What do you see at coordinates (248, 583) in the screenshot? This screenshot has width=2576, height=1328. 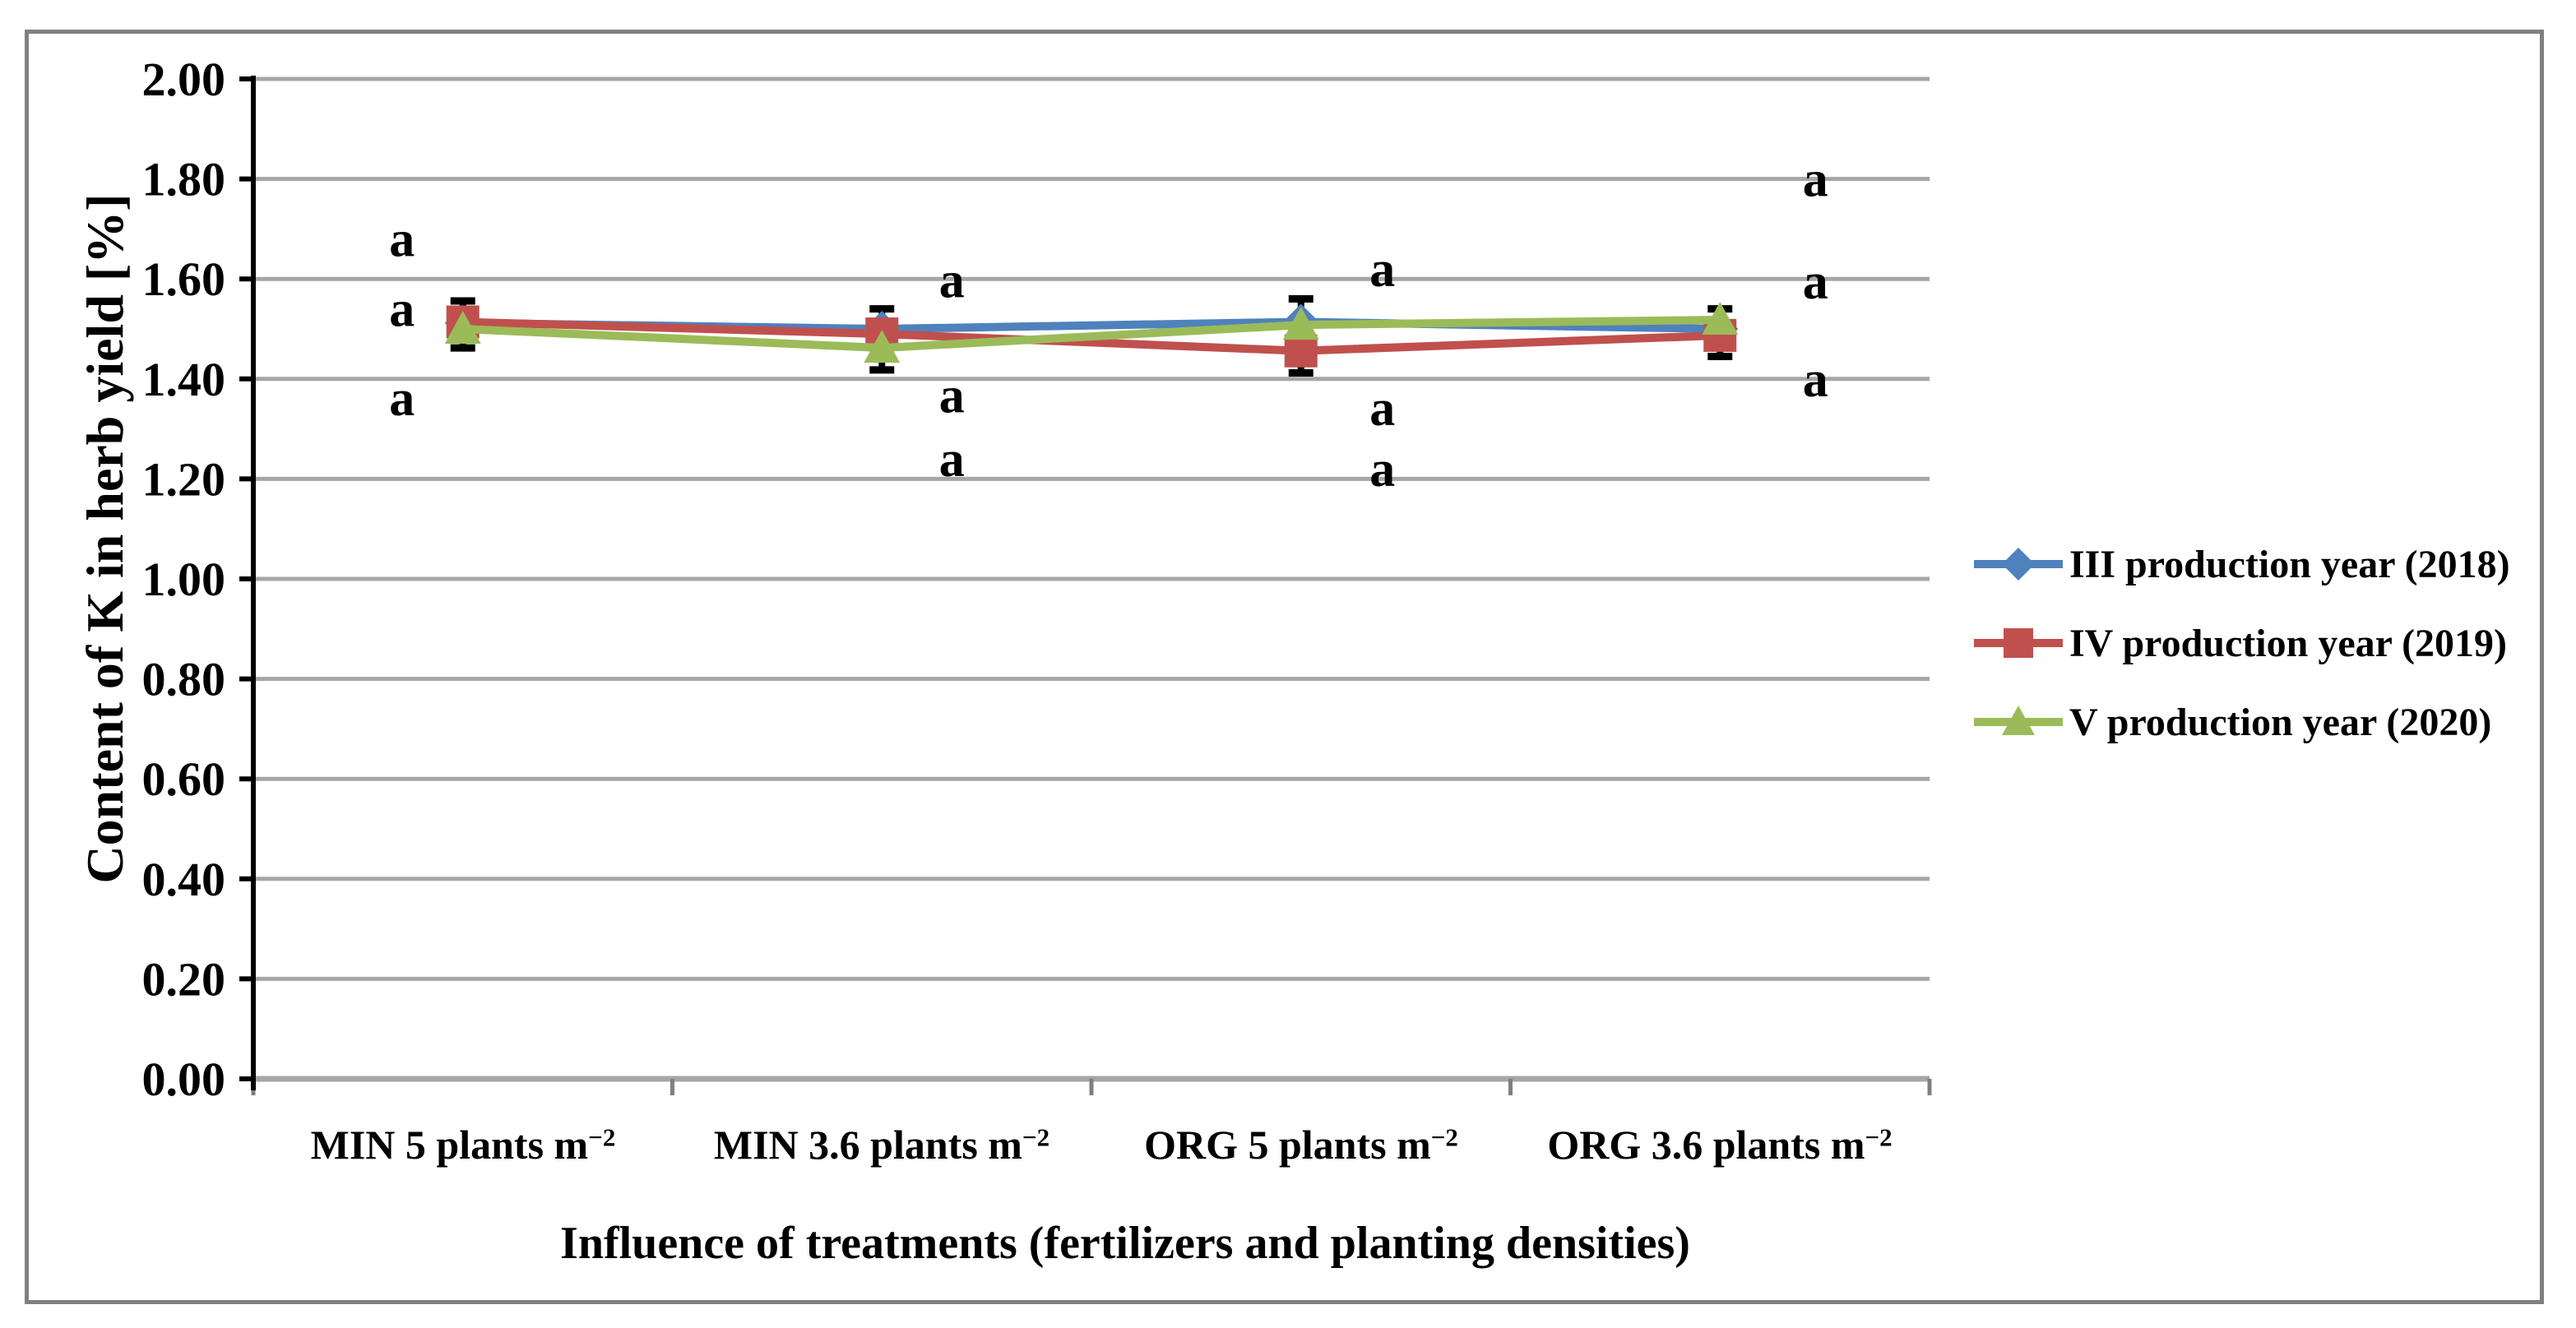 I see `y-axis` at bounding box center [248, 583].